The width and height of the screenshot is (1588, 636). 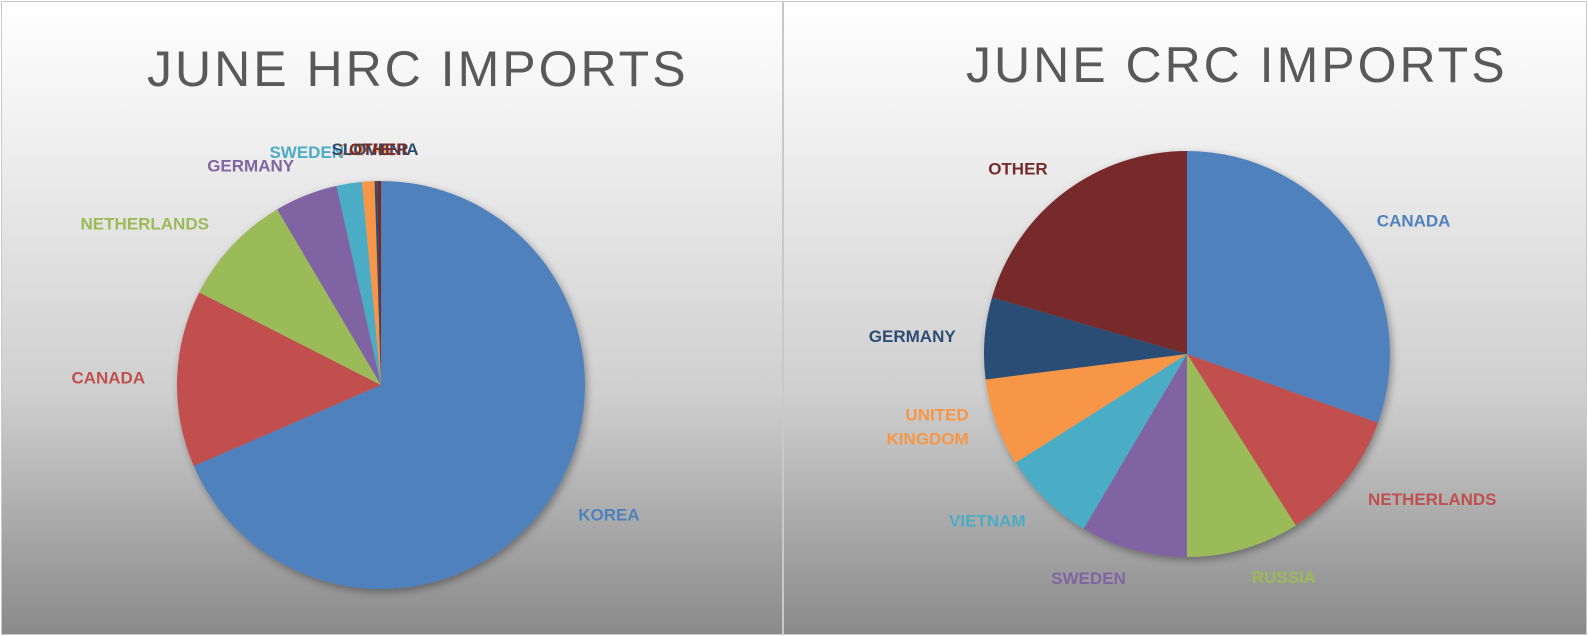 I want to click on crc-slice-canada, so click(x=1288, y=287).